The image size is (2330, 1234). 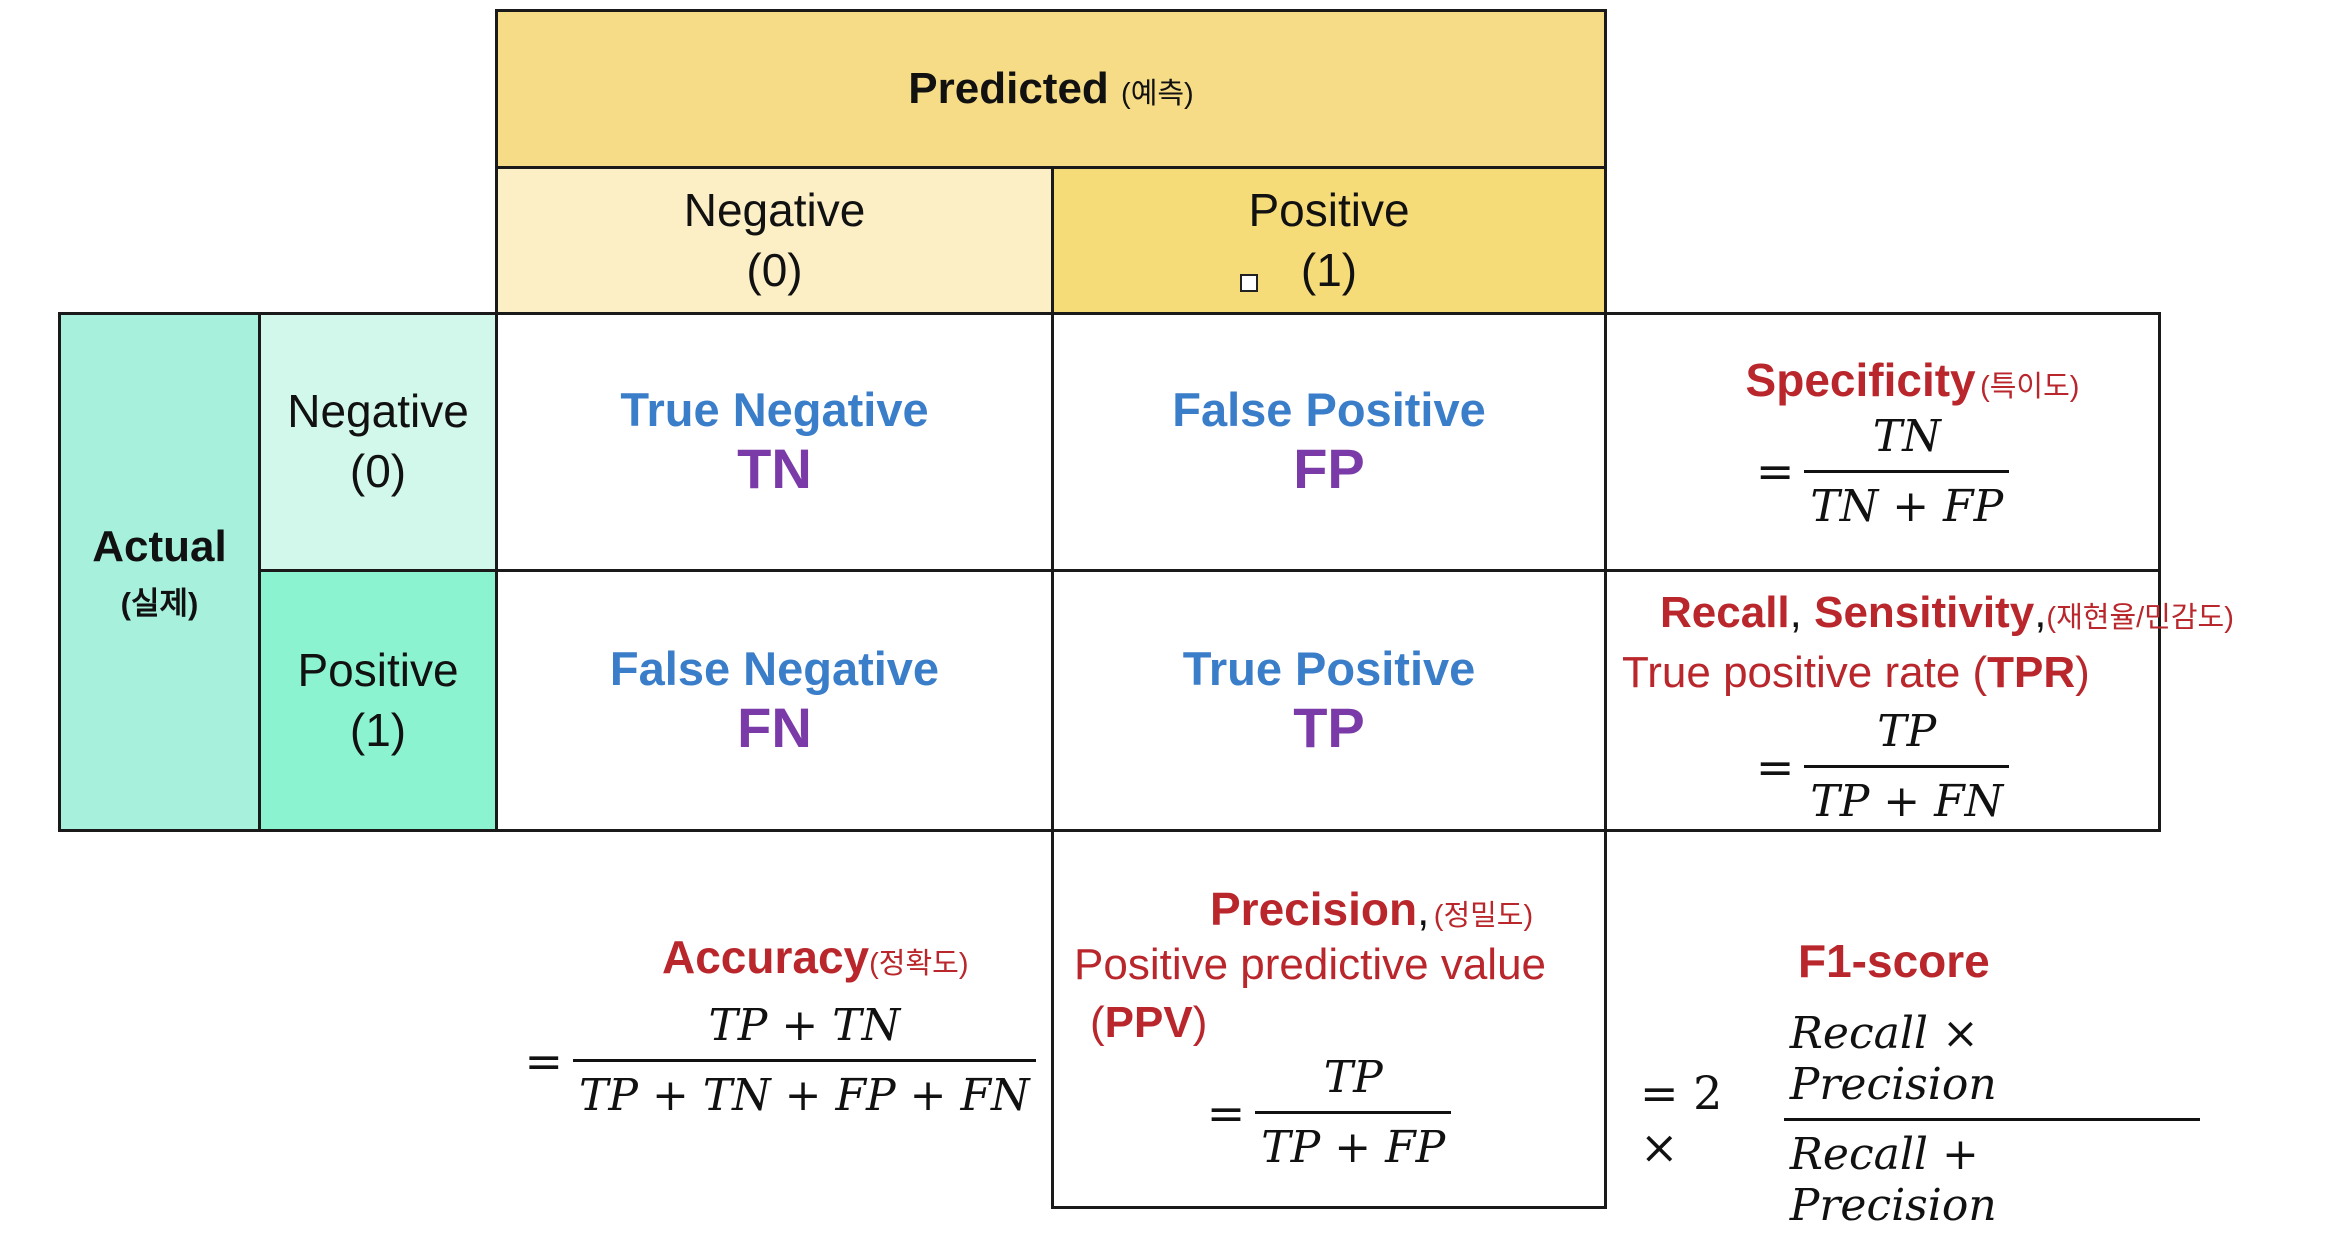 I want to click on cell-fn-name: False Negative, so click(x=774, y=668).